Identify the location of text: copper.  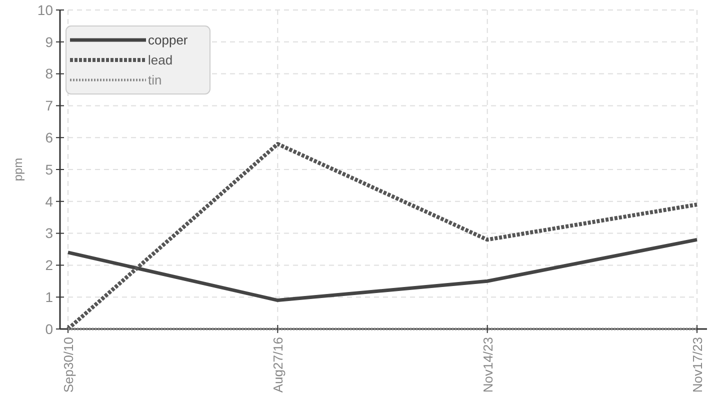
(168, 40).